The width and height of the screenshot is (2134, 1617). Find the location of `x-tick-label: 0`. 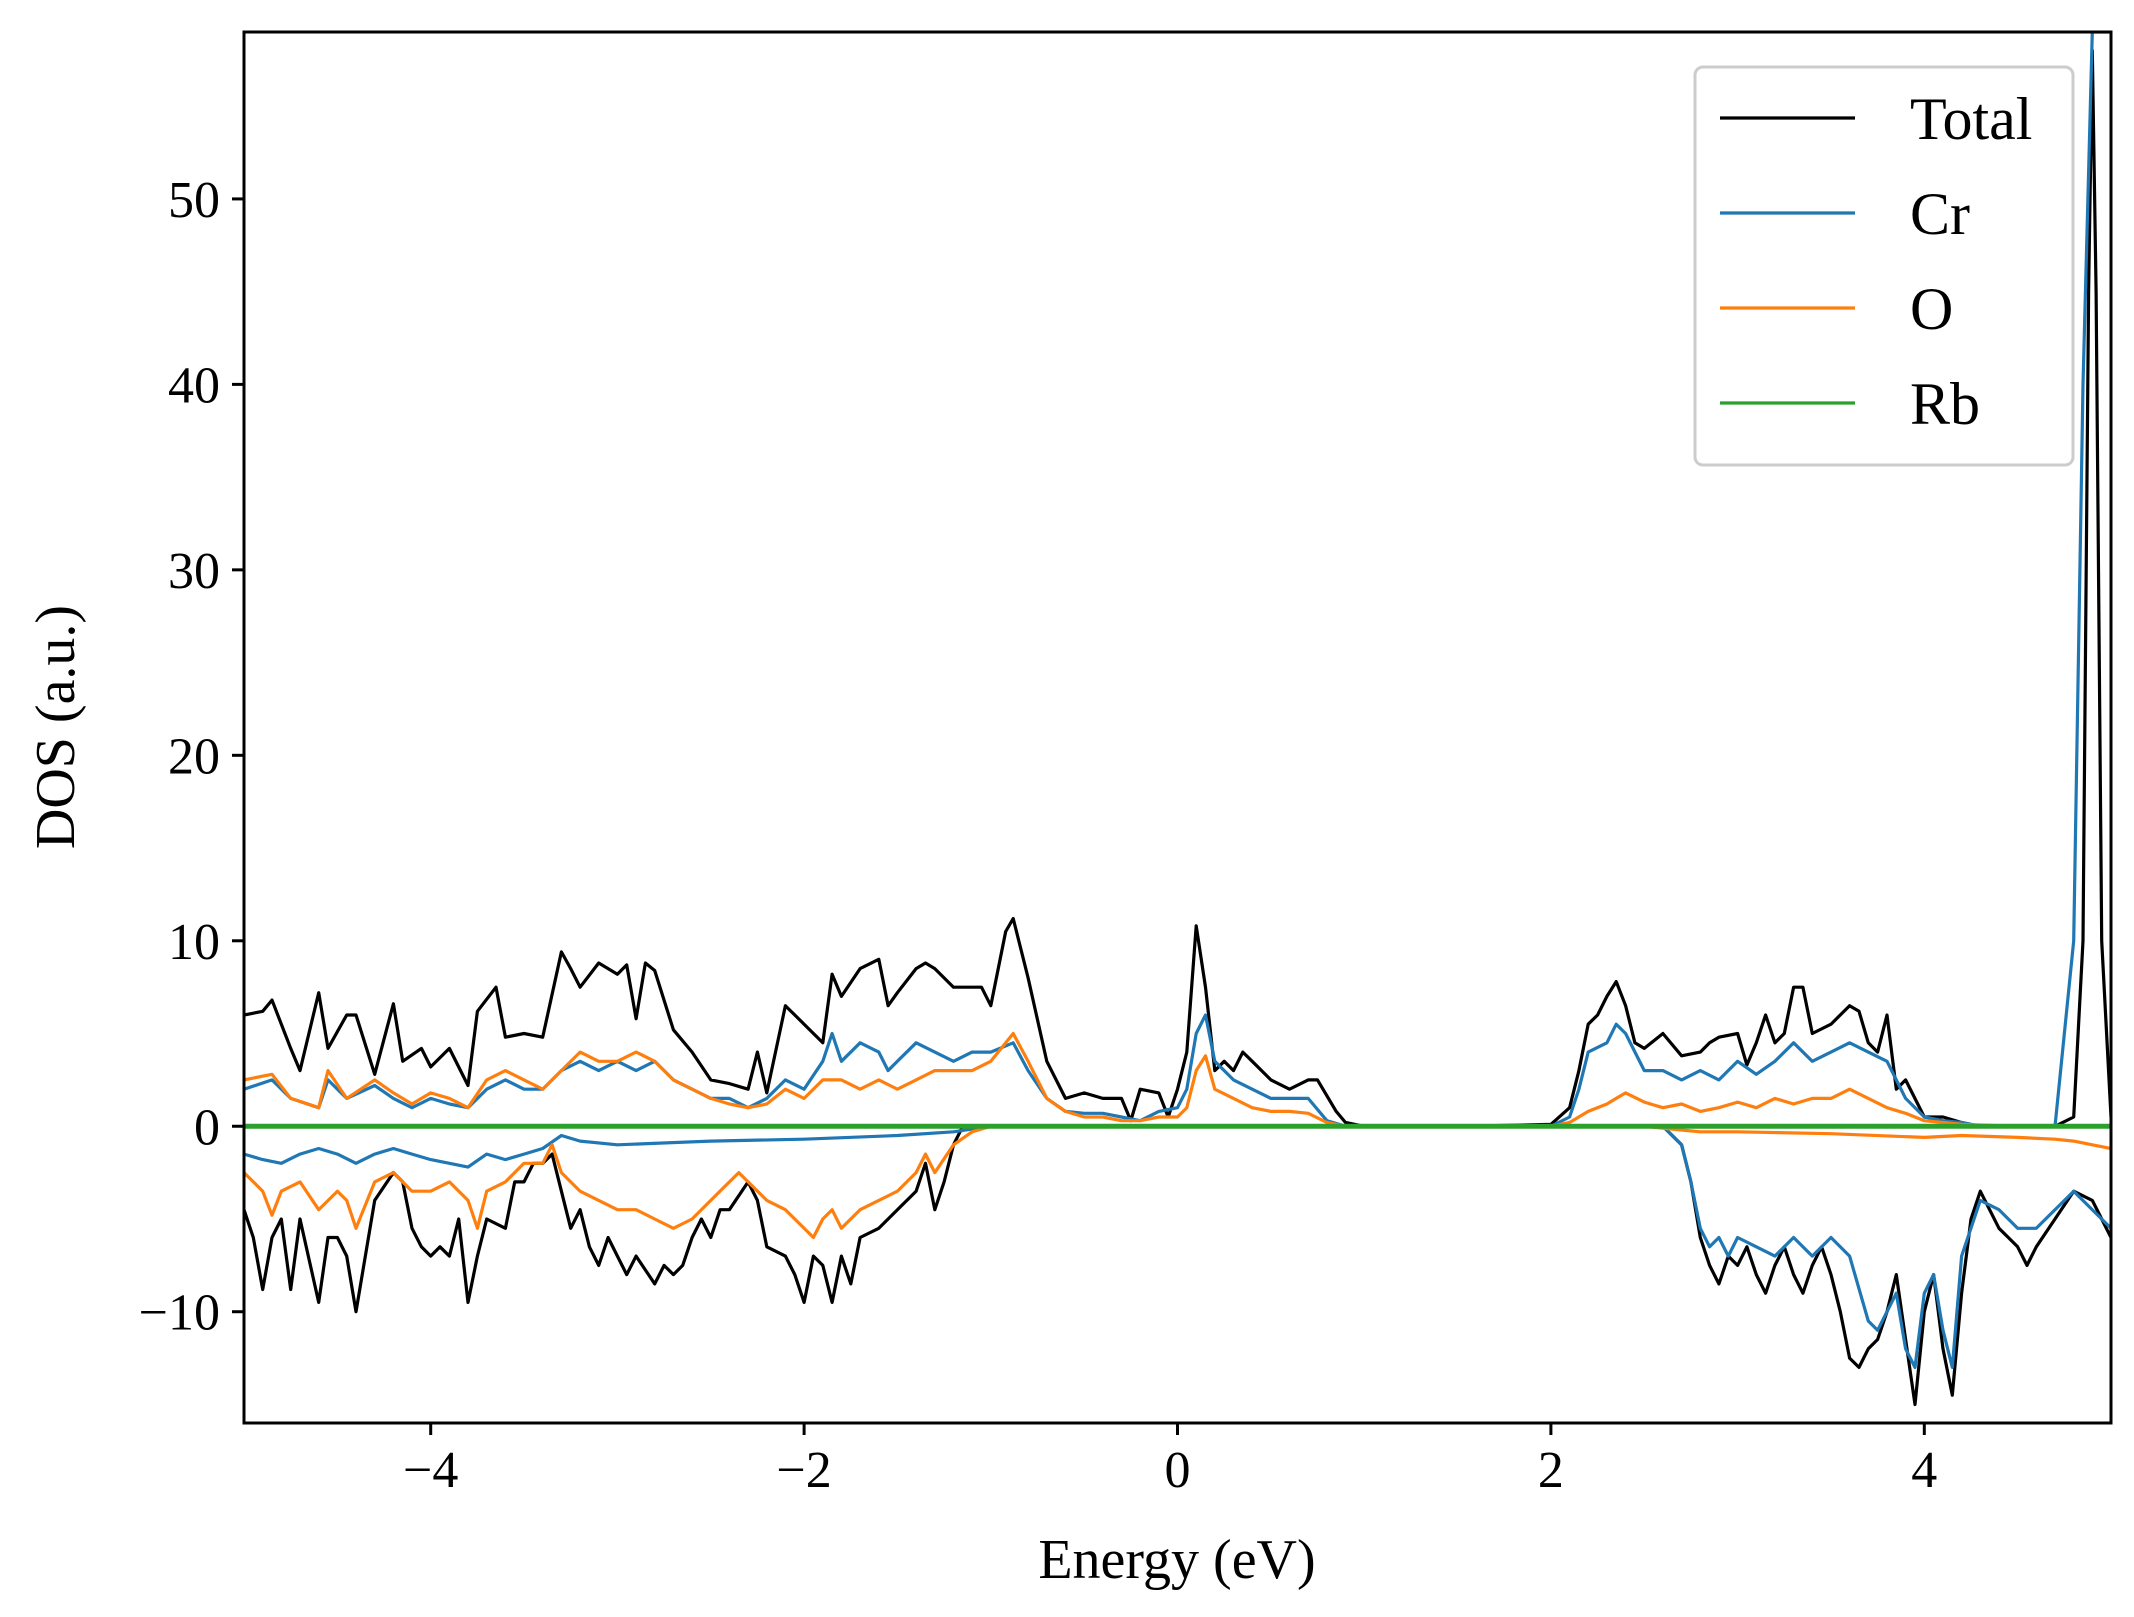

x-tick-label: 0 is located at coordinates (1178, 1470).